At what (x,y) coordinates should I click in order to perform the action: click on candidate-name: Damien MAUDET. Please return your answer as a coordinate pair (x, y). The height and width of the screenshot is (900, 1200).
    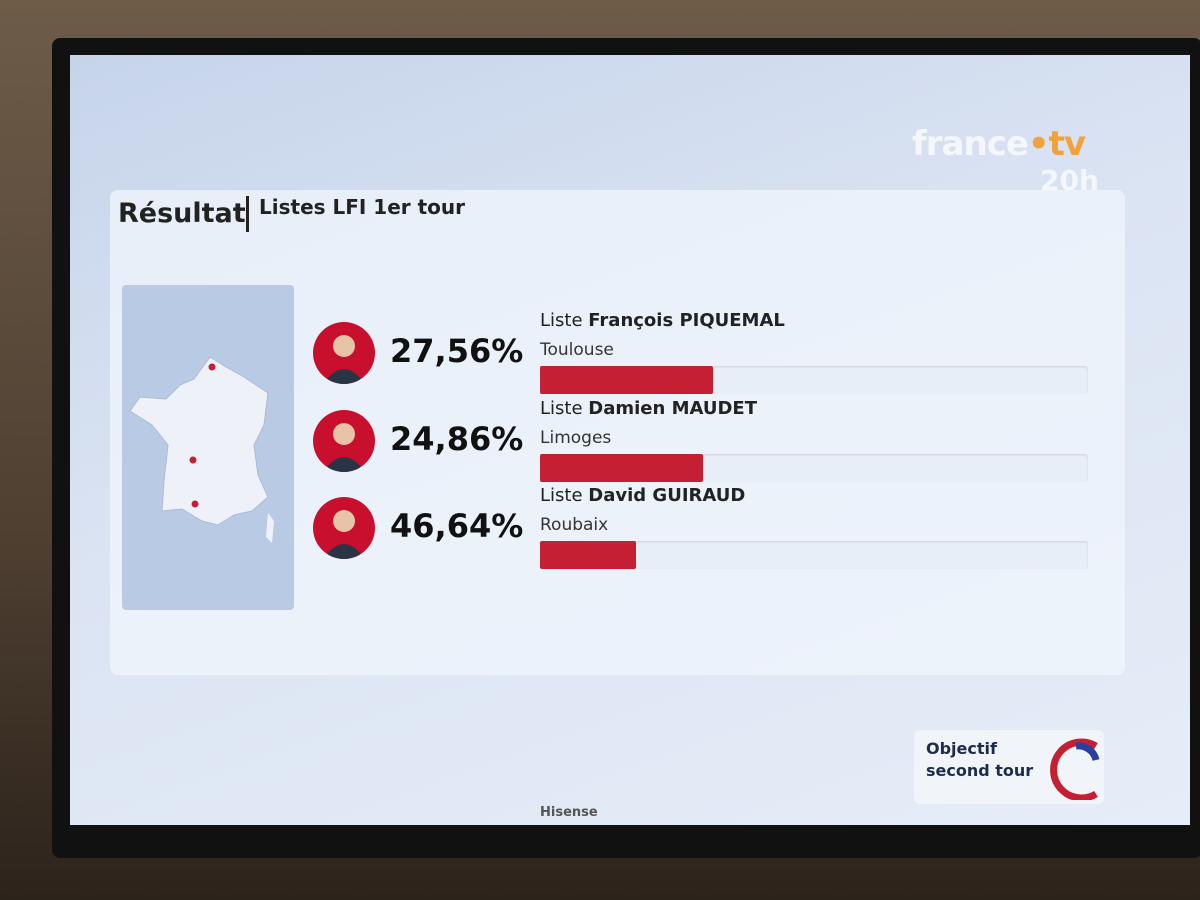
    Looking at the image, I should click on (673, 408).